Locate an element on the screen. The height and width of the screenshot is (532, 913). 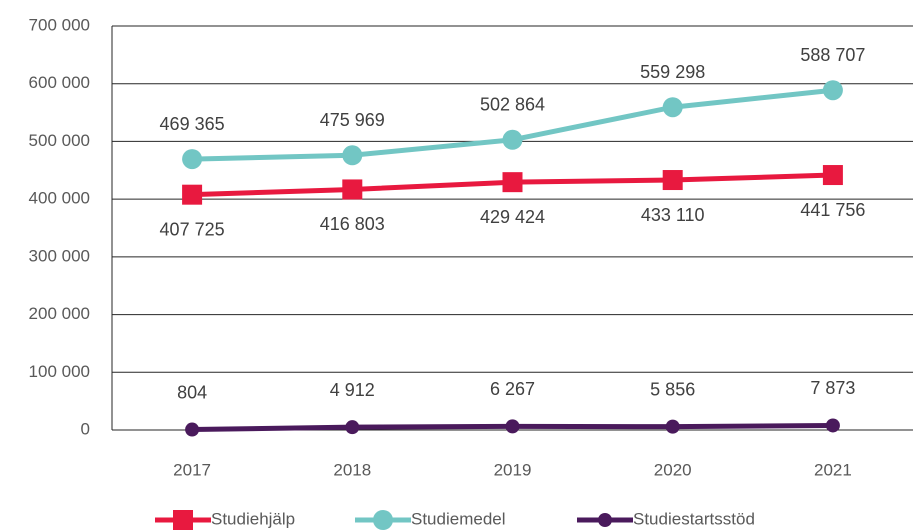
data-label: 433 110 is located at coordinates (673, 215).